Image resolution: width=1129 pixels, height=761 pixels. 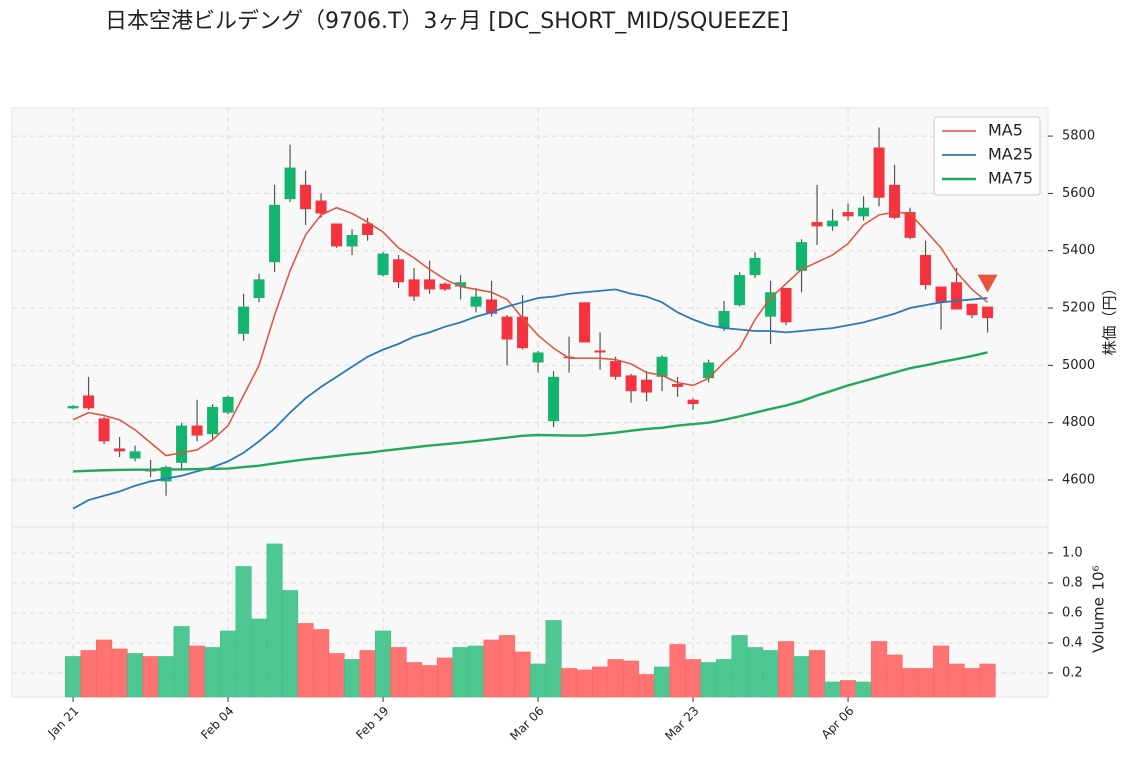 What do you see at coordinates (372, 723) in the screenshot?
I see `x-tick-label: Feb 19` at bounding box center [372, 723].